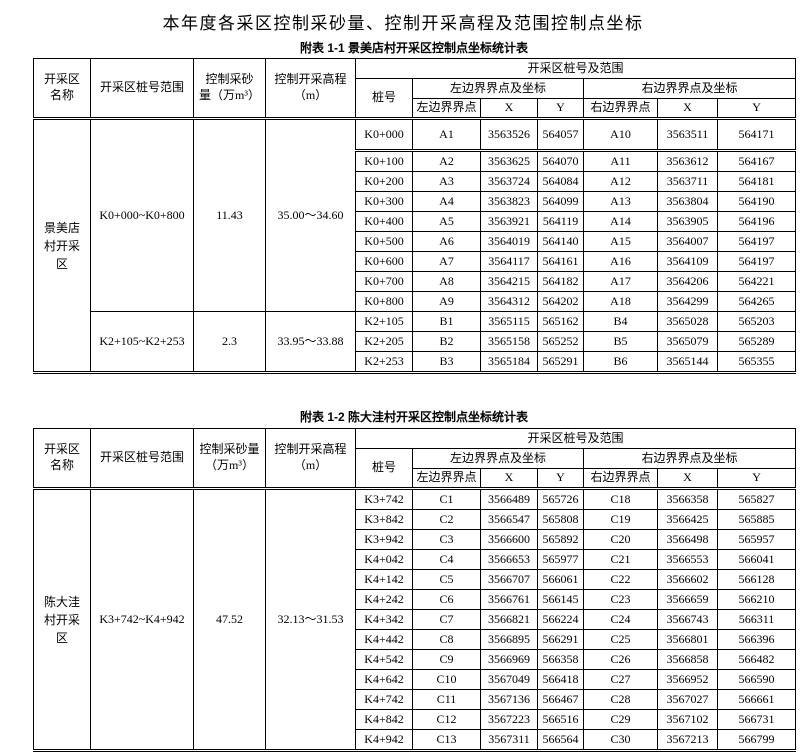 The height and width of the screenshot is (752, 806). What do you see at coordinates (756, 281) in the screenshot?
I see `y-cell: 564221` at bounding box center [756, 281].